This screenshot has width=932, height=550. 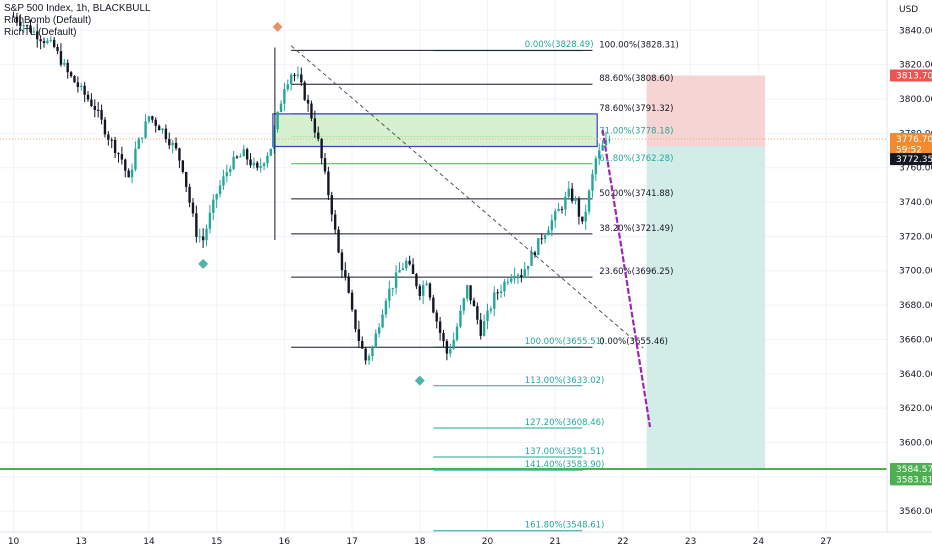 What do you see at coordinates (914, 160) in the screenshot?
I see `price-badge-label: 3772.35` at bounding box center [914, 160].